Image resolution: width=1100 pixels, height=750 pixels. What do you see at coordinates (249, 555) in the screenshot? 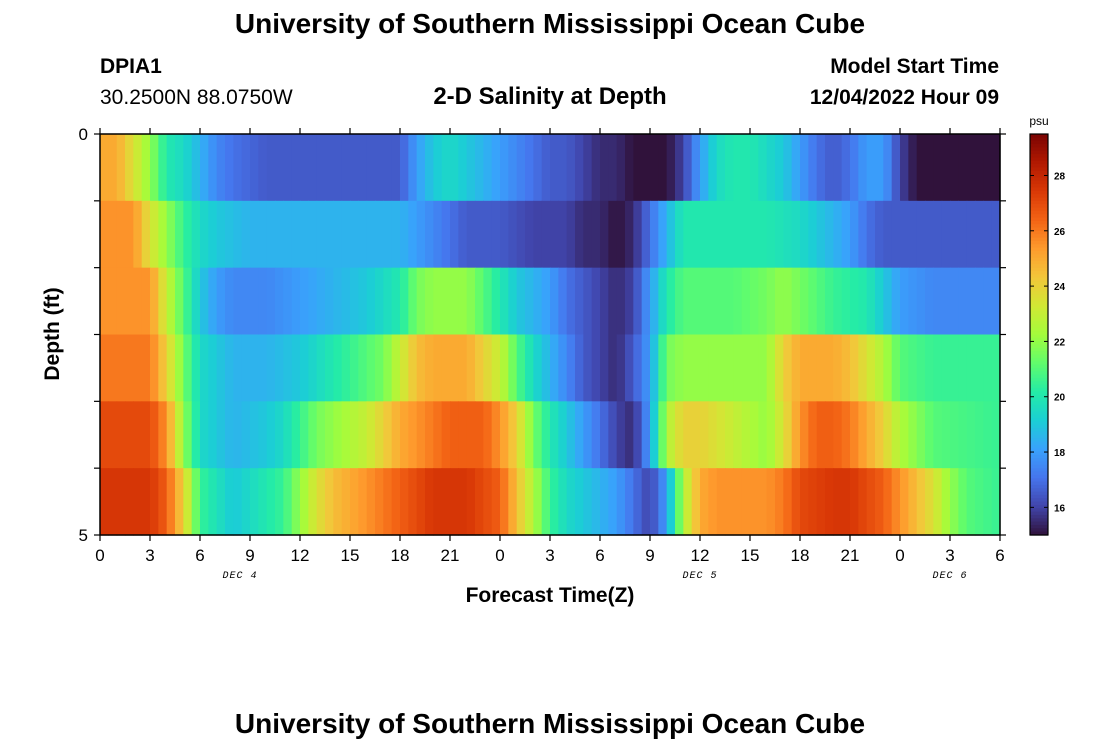
I see `x-tick-label: 9` at bounding box center [249, 555].